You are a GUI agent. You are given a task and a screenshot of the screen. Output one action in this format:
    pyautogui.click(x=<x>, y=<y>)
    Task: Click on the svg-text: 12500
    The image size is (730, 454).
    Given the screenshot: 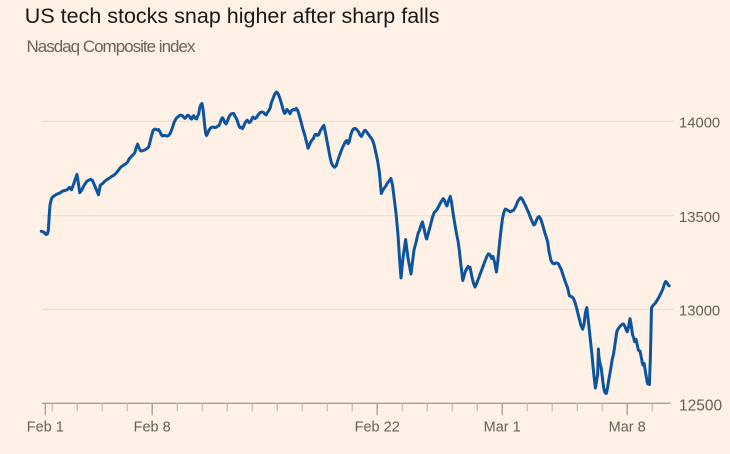 What is the action you would take?
    pyautogui.click(x=700, y=405)
    